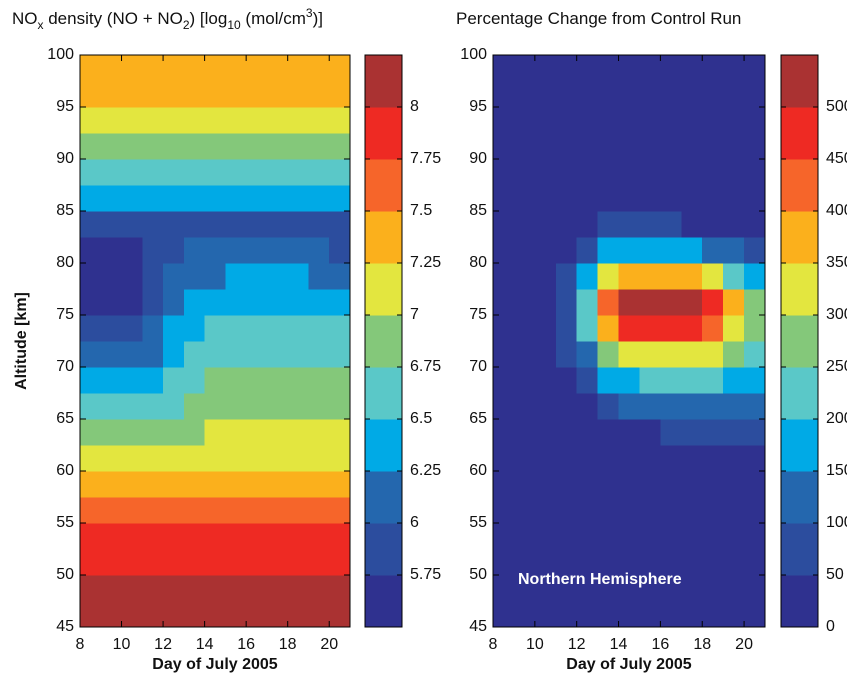 Image resolution: width=847 pixels, height=684 pixels. I want to click on y-tick-label: 50, so click(478, 574).